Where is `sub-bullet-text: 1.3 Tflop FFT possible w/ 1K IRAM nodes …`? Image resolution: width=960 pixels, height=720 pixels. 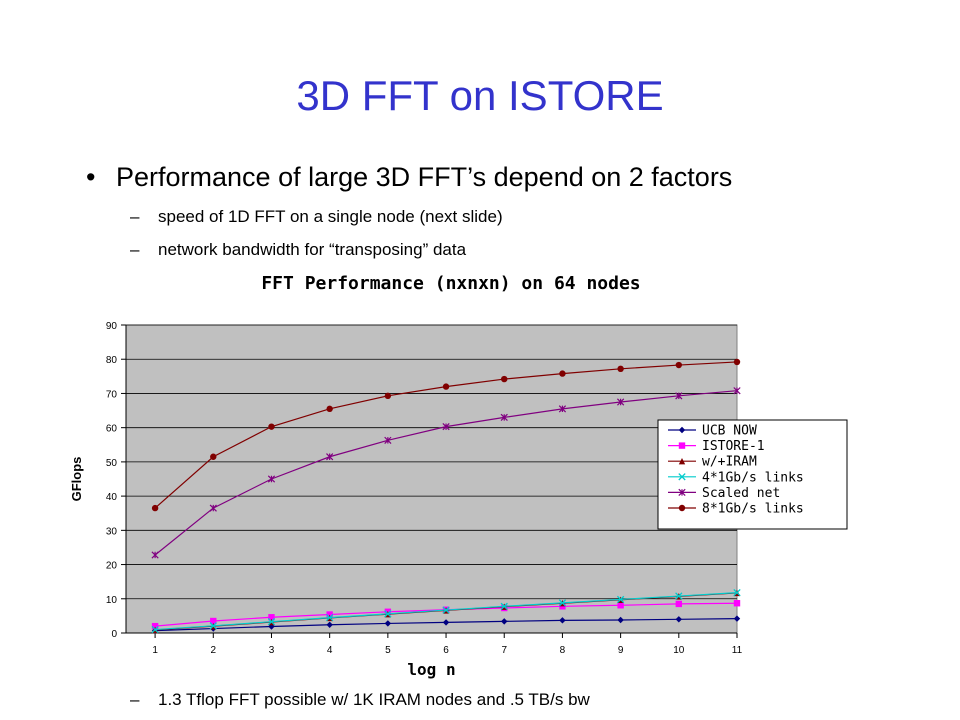 sub-bullet-text: 1.3 Tflop FFT possible w/ 1K IRAM nodes … is located at coordinates (374, 699).